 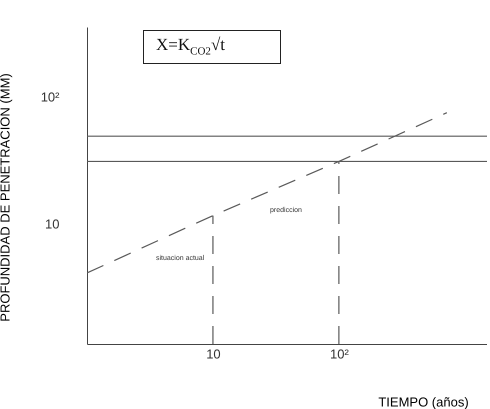 What do you see at coordinates (423, 401) in the screenshot?
I see `x-axis-title: TIEMPO (años)` at bounding box center [423, 401].